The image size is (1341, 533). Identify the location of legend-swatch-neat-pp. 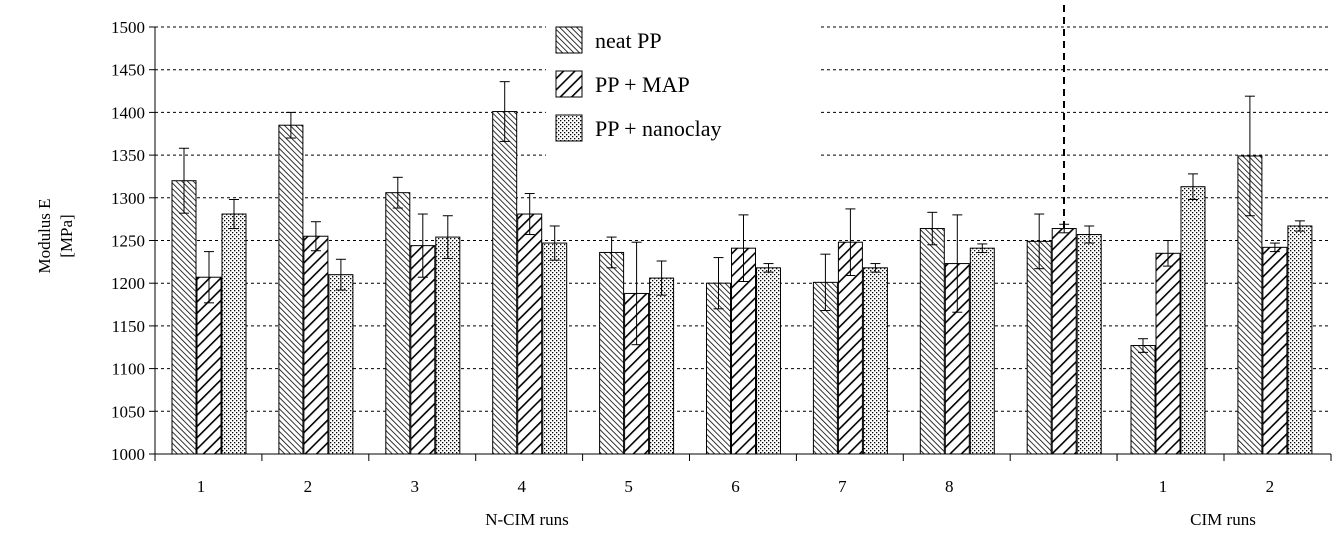
(569, 40).